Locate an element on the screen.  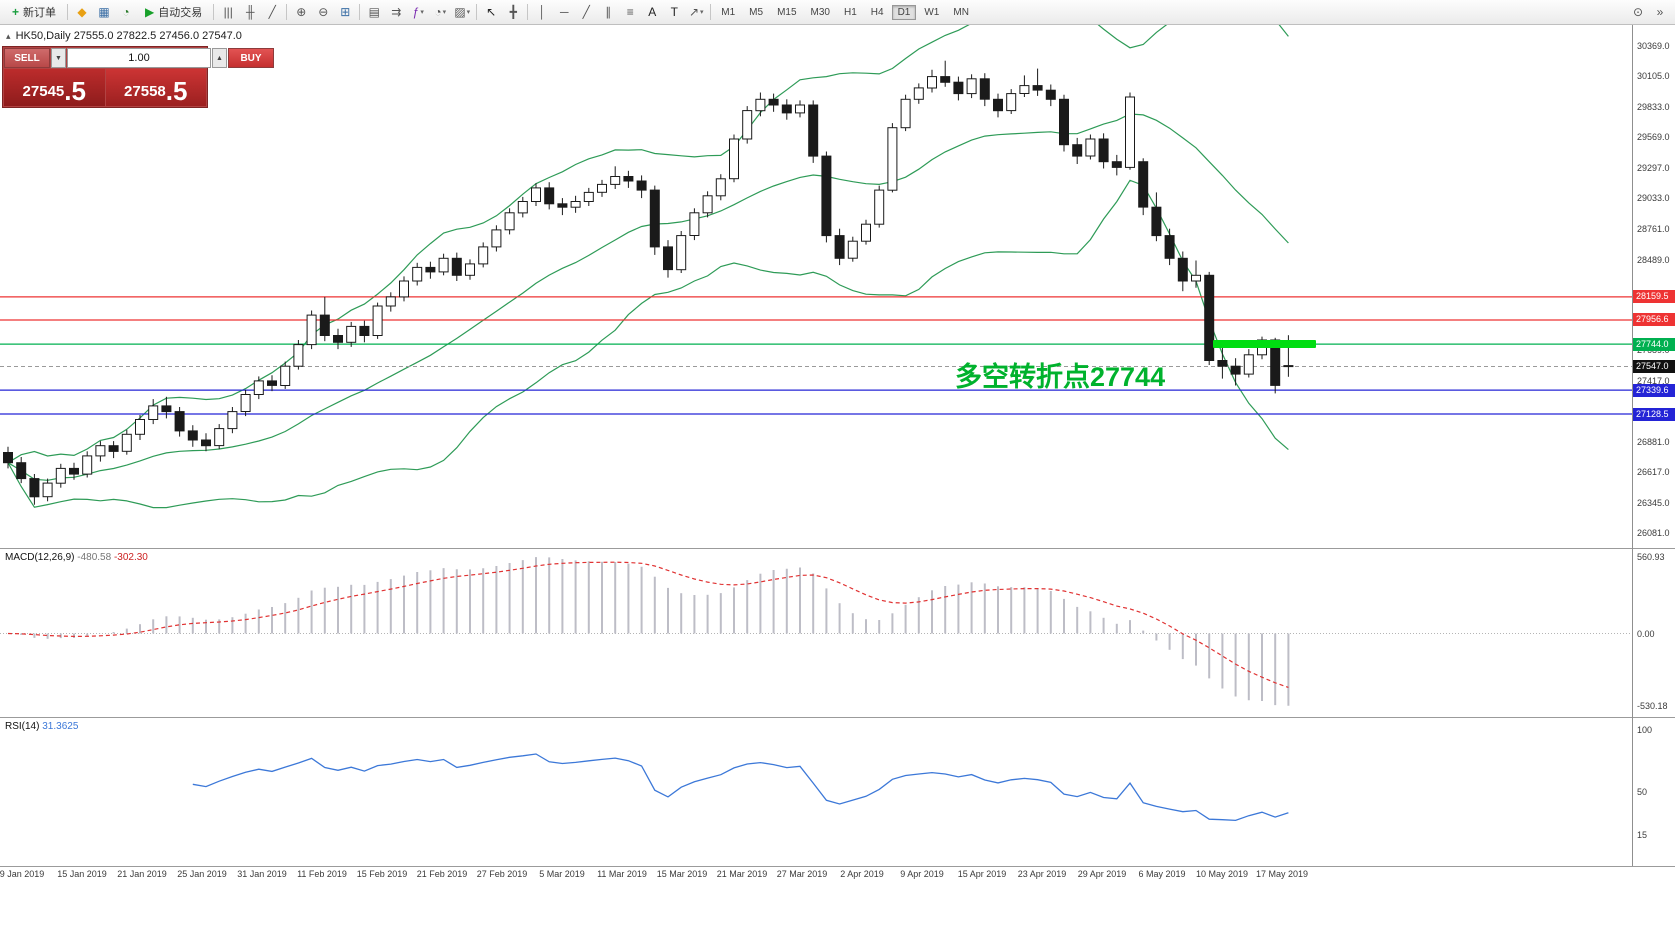
zoom-out-icon: ⊖ is located at coordinates (323, 12).